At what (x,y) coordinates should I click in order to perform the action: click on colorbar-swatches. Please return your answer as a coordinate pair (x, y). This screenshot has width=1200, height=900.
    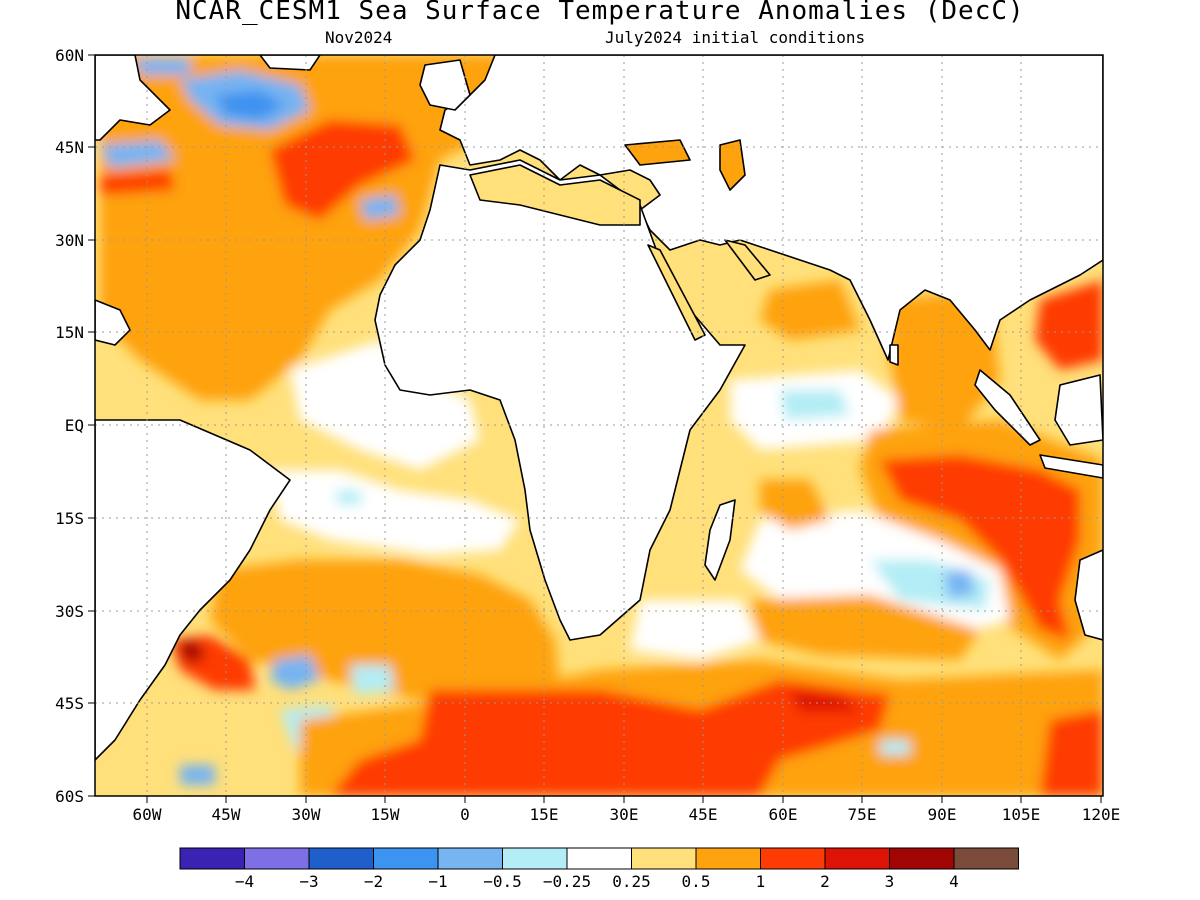
    Looking at the image, I should click on (599, 858).